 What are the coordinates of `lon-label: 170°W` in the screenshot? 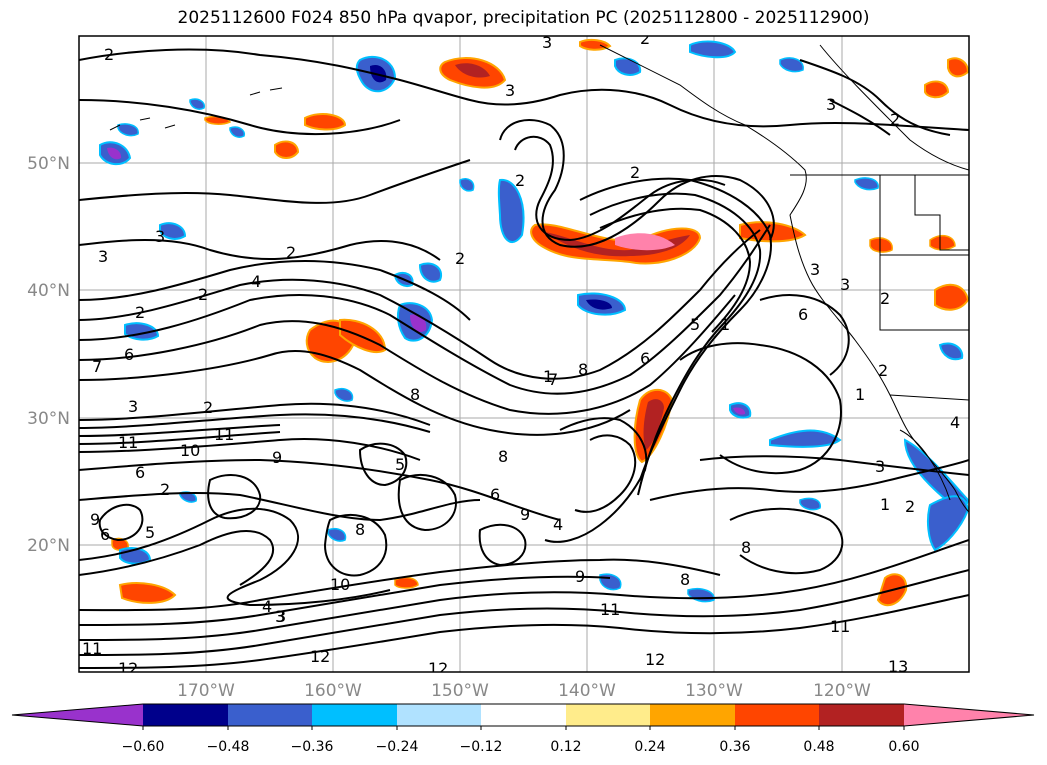 It's located at (206, 691).